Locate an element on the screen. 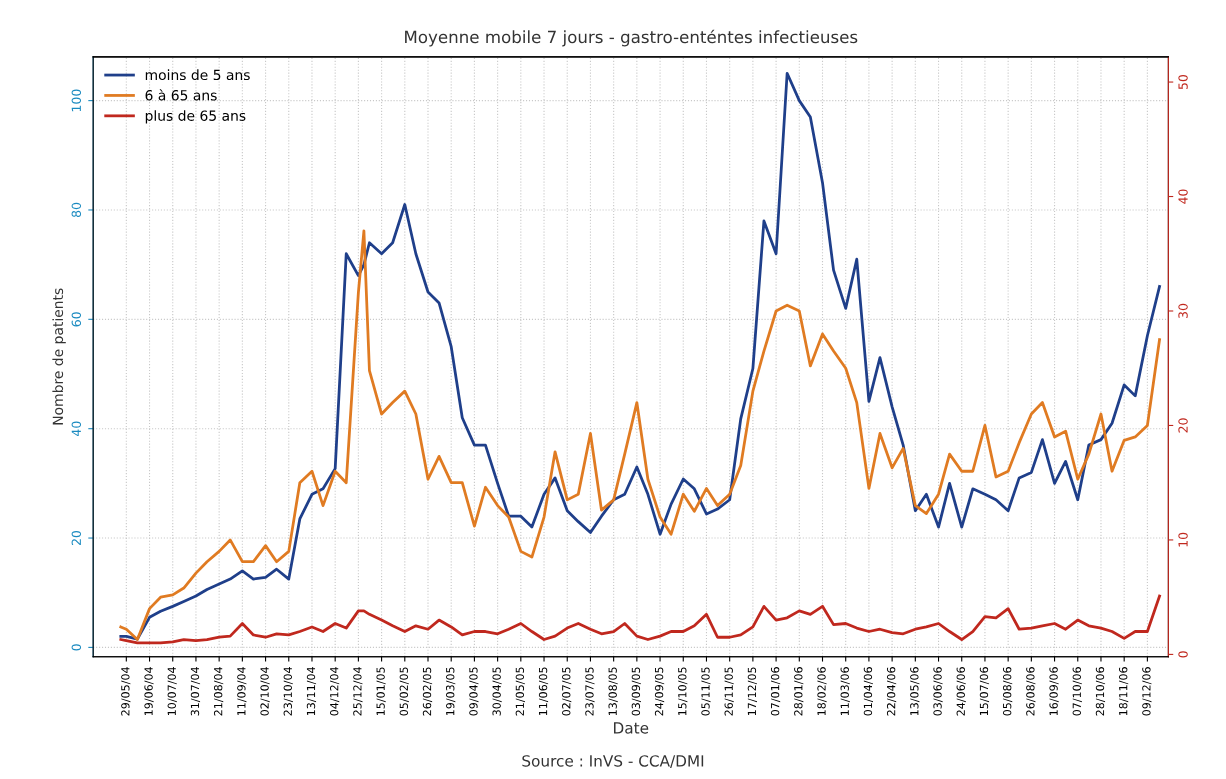 The width and height of the screenshot is (1226, 779). x-tick-label: 05/08/06 is located at coordinates (1007, 691).